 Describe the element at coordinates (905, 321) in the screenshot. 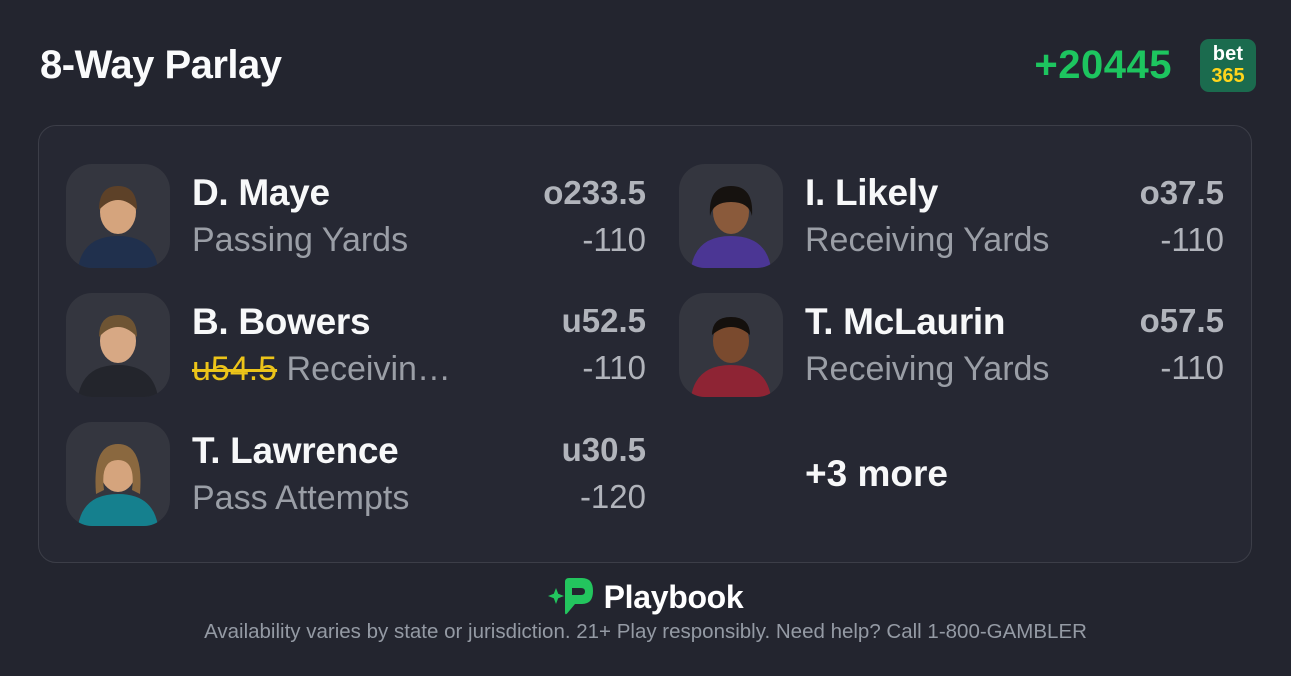

I see `player-name: T. McLaurin` at that location.